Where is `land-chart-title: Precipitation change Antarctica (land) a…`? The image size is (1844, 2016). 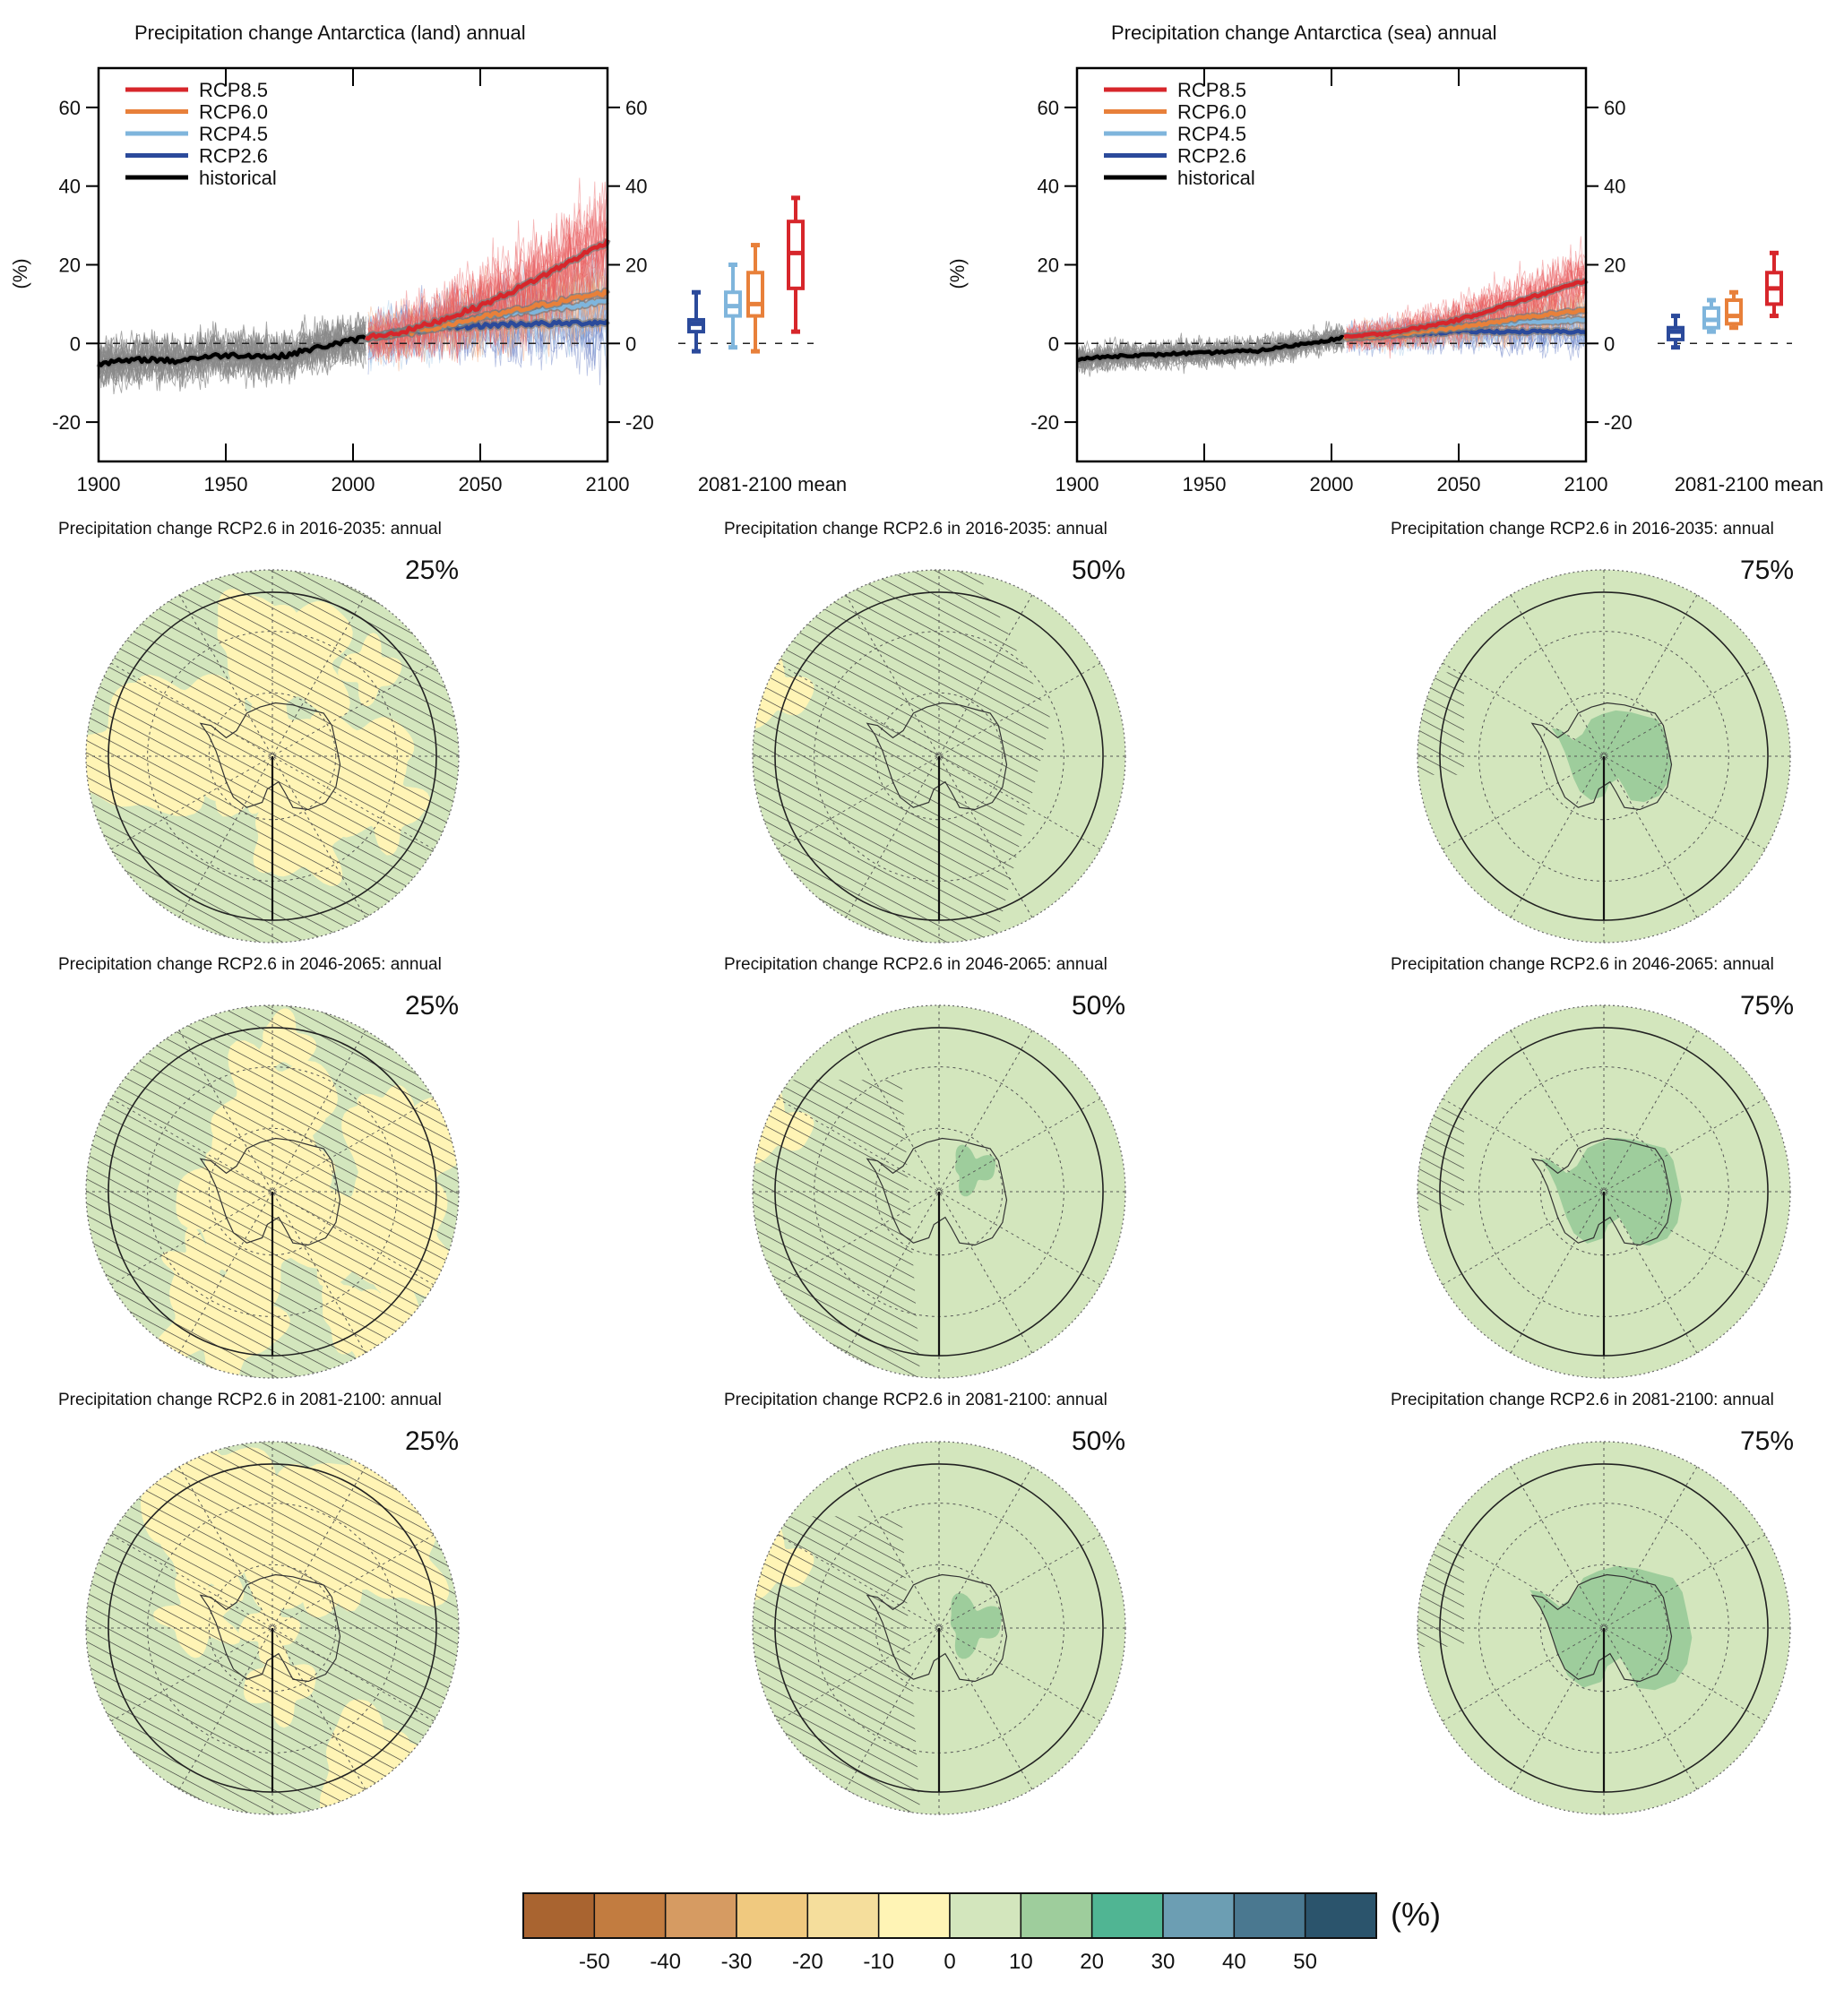
land-chart-title: Precipitation change Antarctica (land) a… is located at coordinates (330, 33).